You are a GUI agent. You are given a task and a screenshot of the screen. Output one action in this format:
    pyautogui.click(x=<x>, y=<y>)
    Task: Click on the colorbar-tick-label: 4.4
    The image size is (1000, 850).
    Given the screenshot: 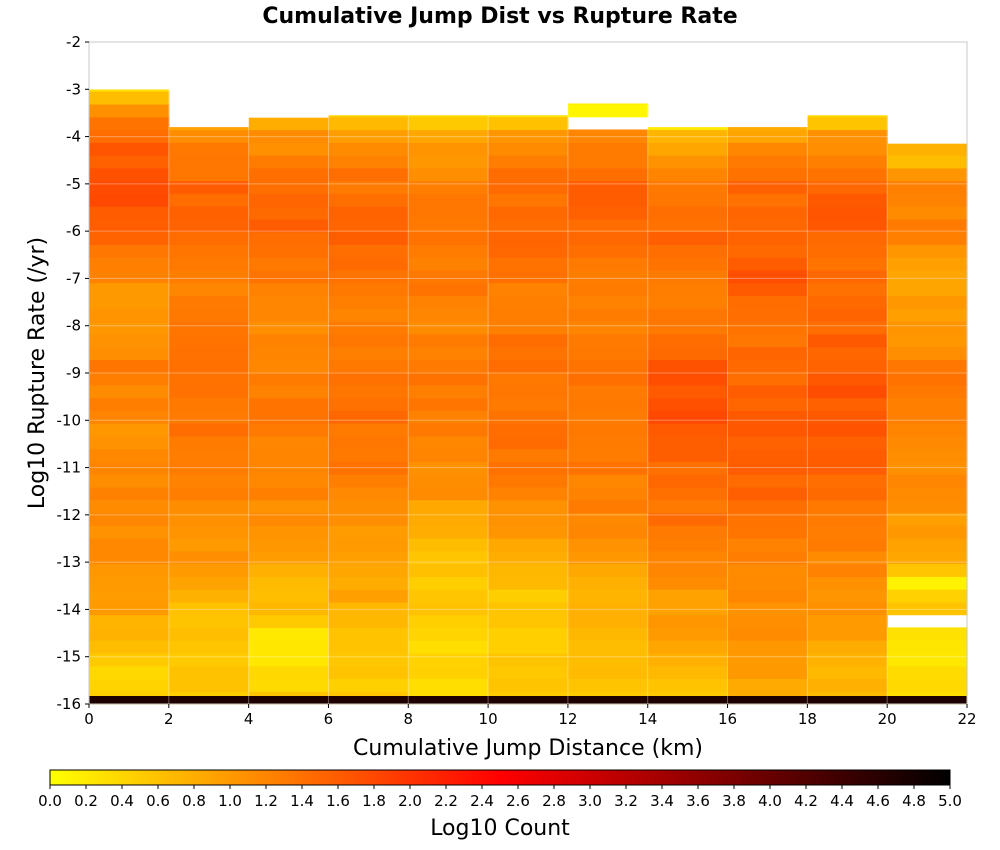 What is the action you would take?
    pyautogui.click(x=842, y=801)
    